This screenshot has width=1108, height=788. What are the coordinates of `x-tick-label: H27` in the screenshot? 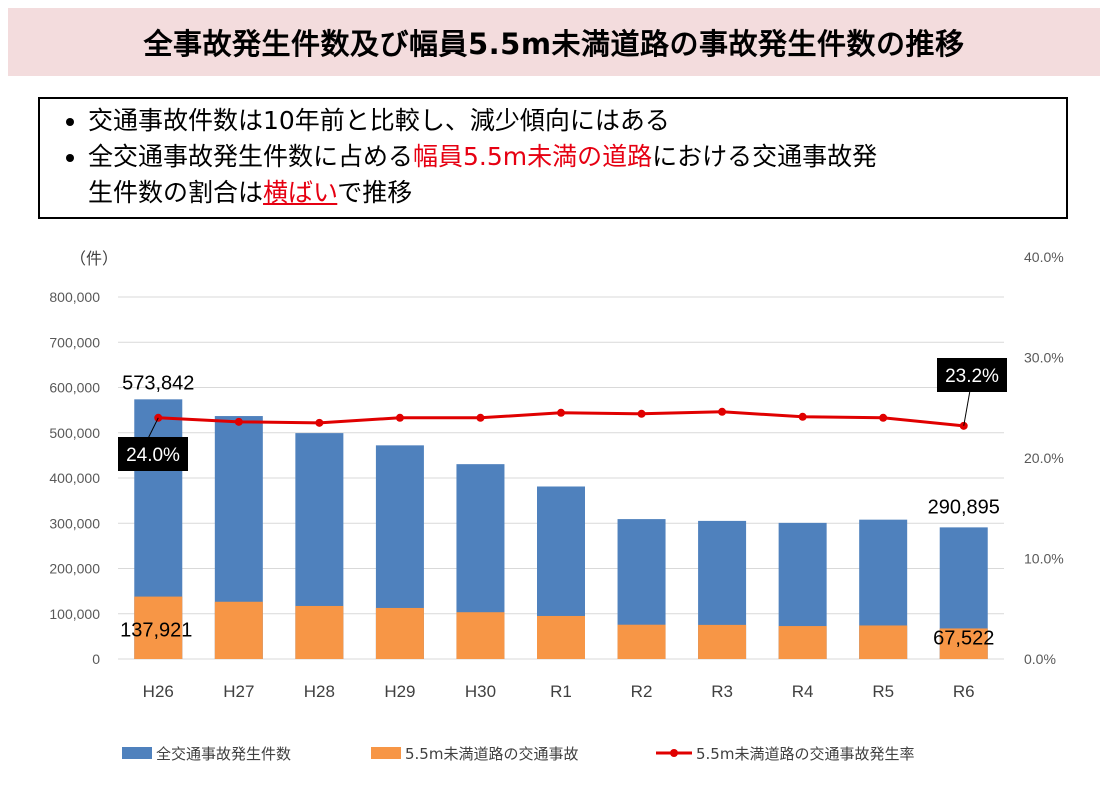 It's located at (238, 691).